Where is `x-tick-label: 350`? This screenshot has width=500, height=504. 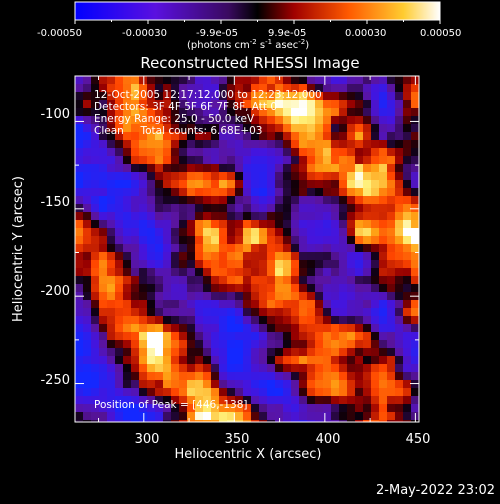 x-tick-label: 350 is located at coordinates (237, 439).